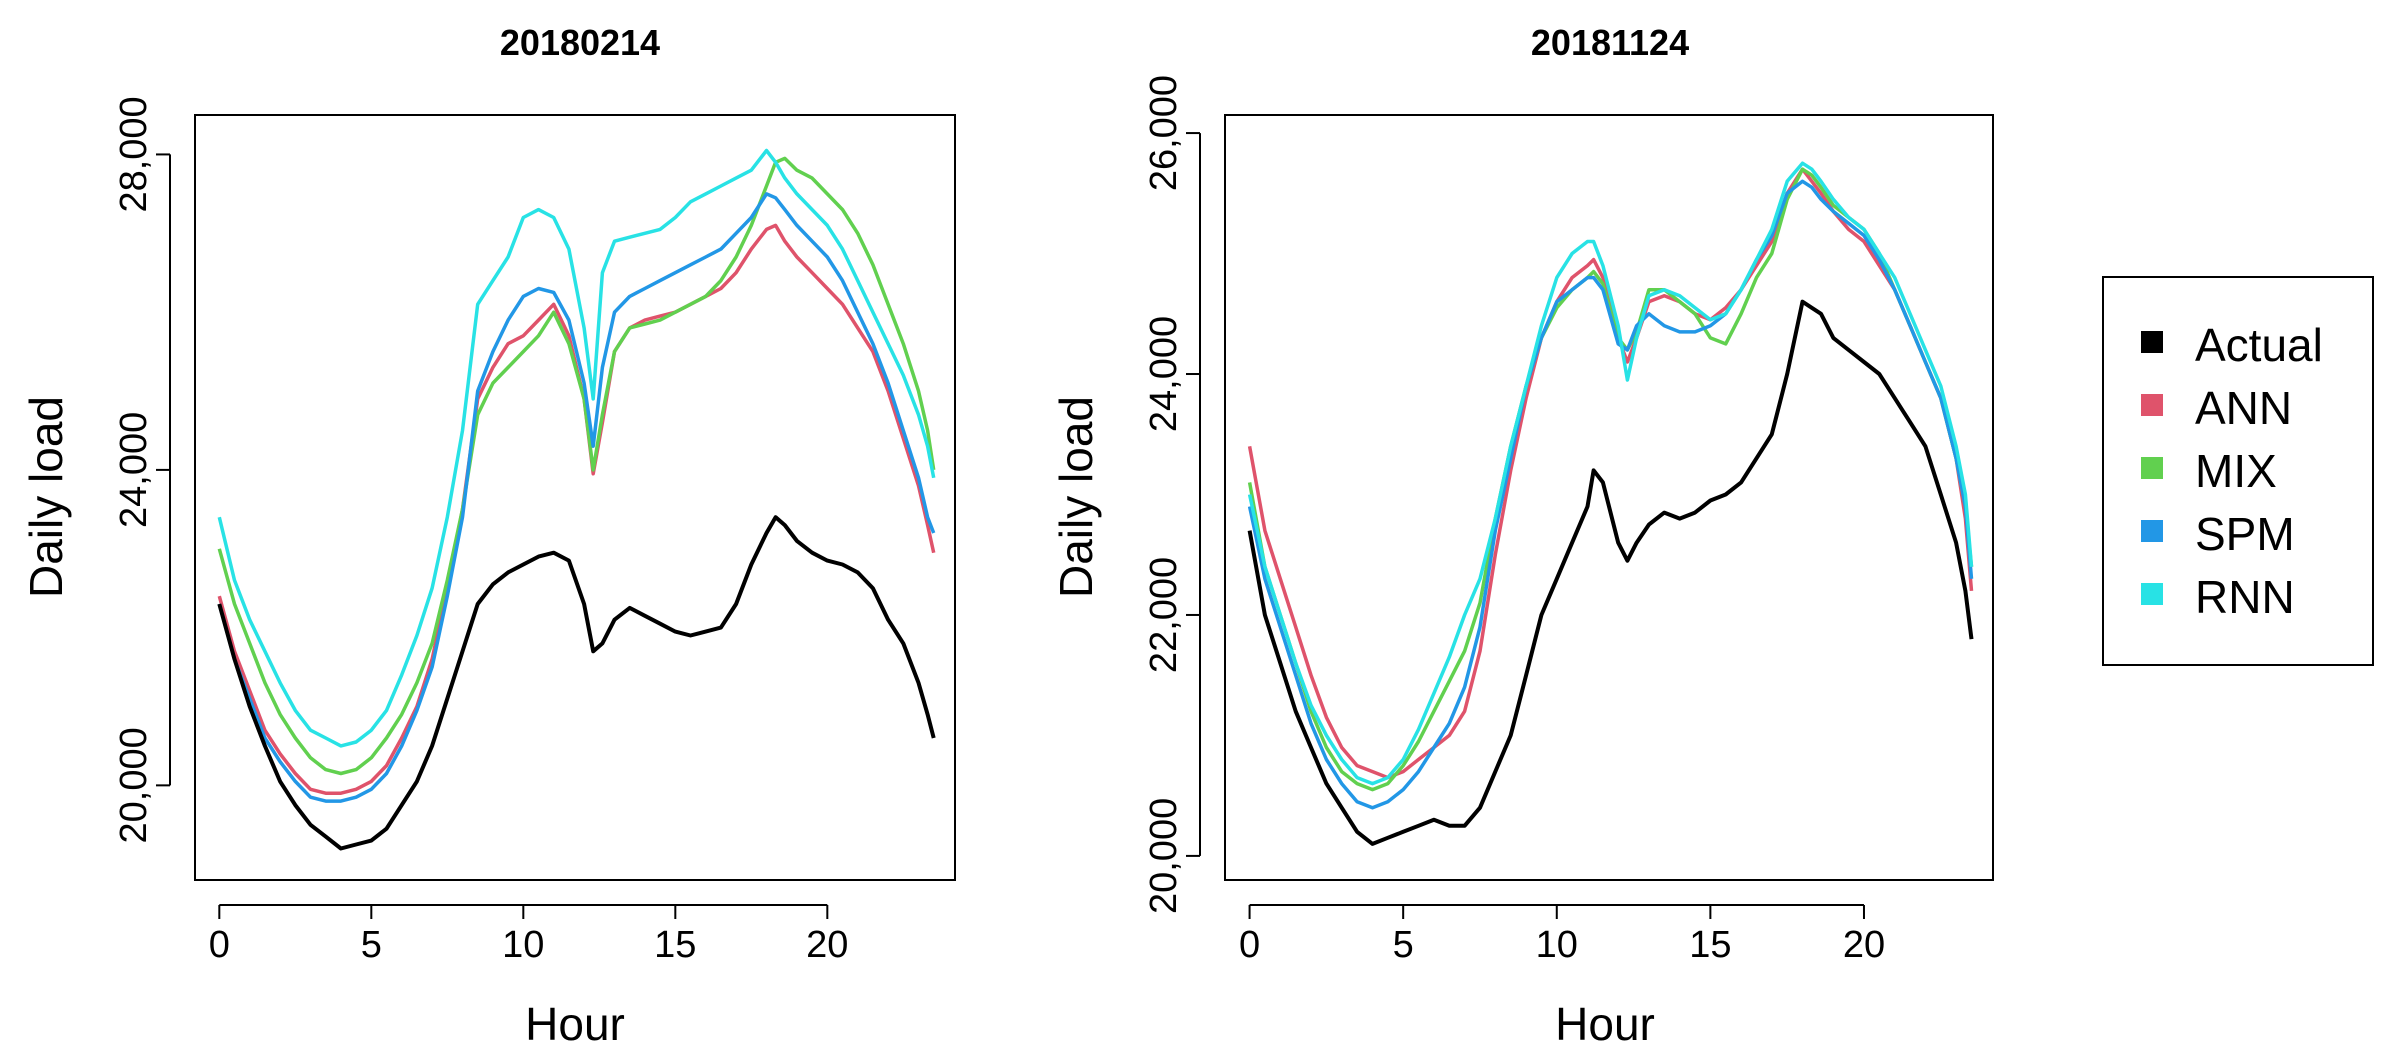 The width and height of the screenshot is (2390, 1063). I want to click on chart-title-left: 20180214, so click(580, 42).